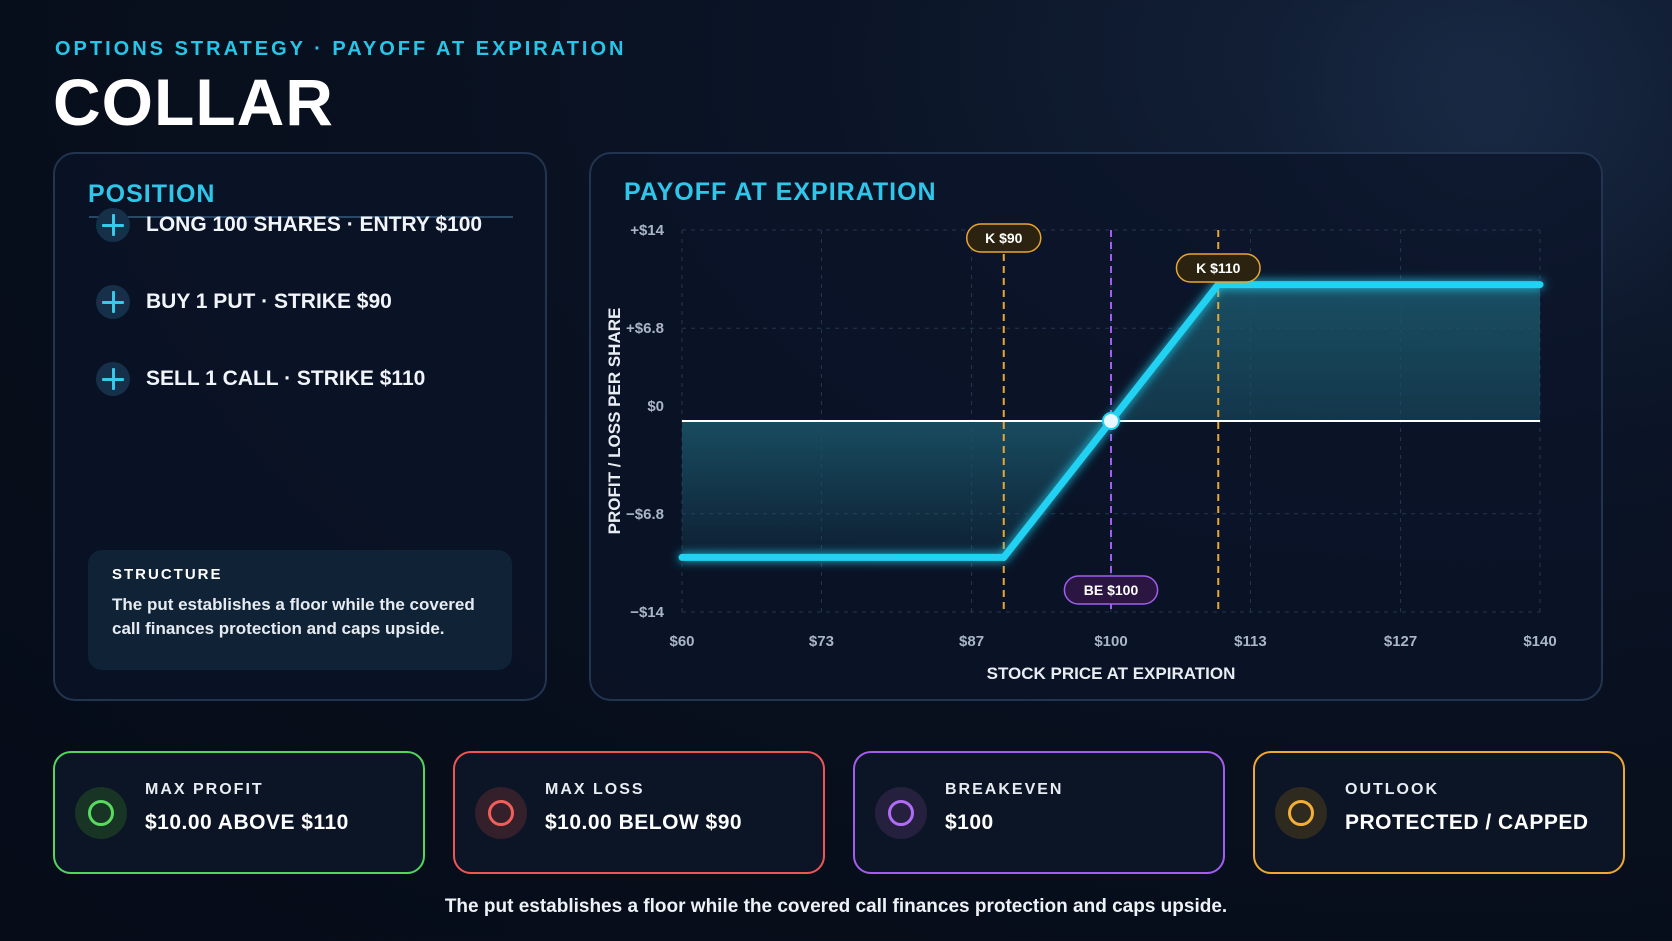  I want to click on marker-label: BE $100, so click(1111, 590).